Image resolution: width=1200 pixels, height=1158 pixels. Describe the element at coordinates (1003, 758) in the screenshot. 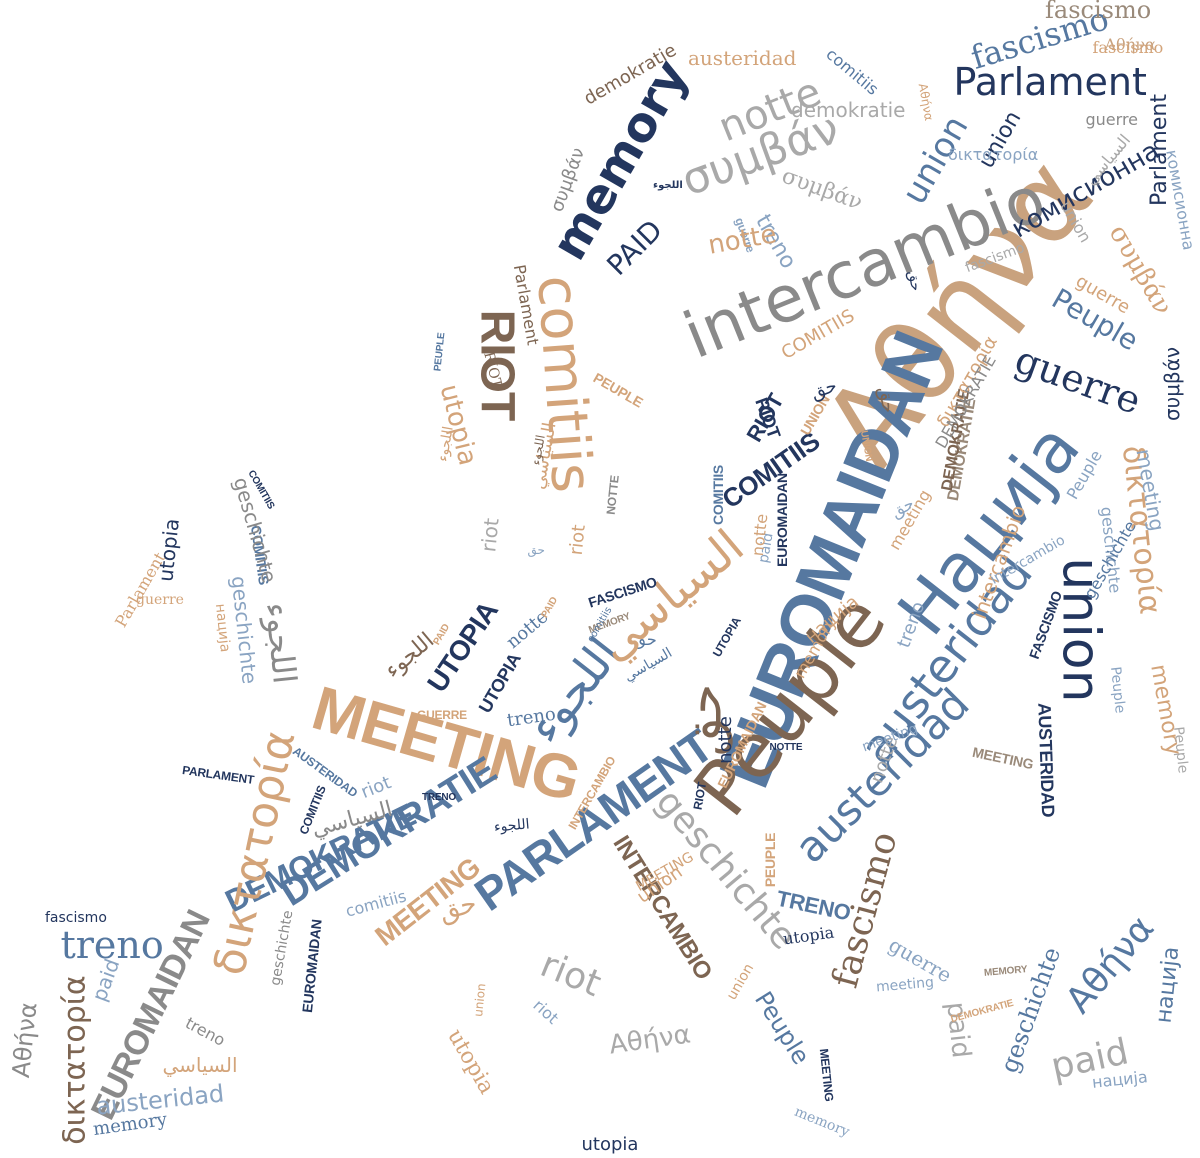

I see `word-31: MEETING` at that location.